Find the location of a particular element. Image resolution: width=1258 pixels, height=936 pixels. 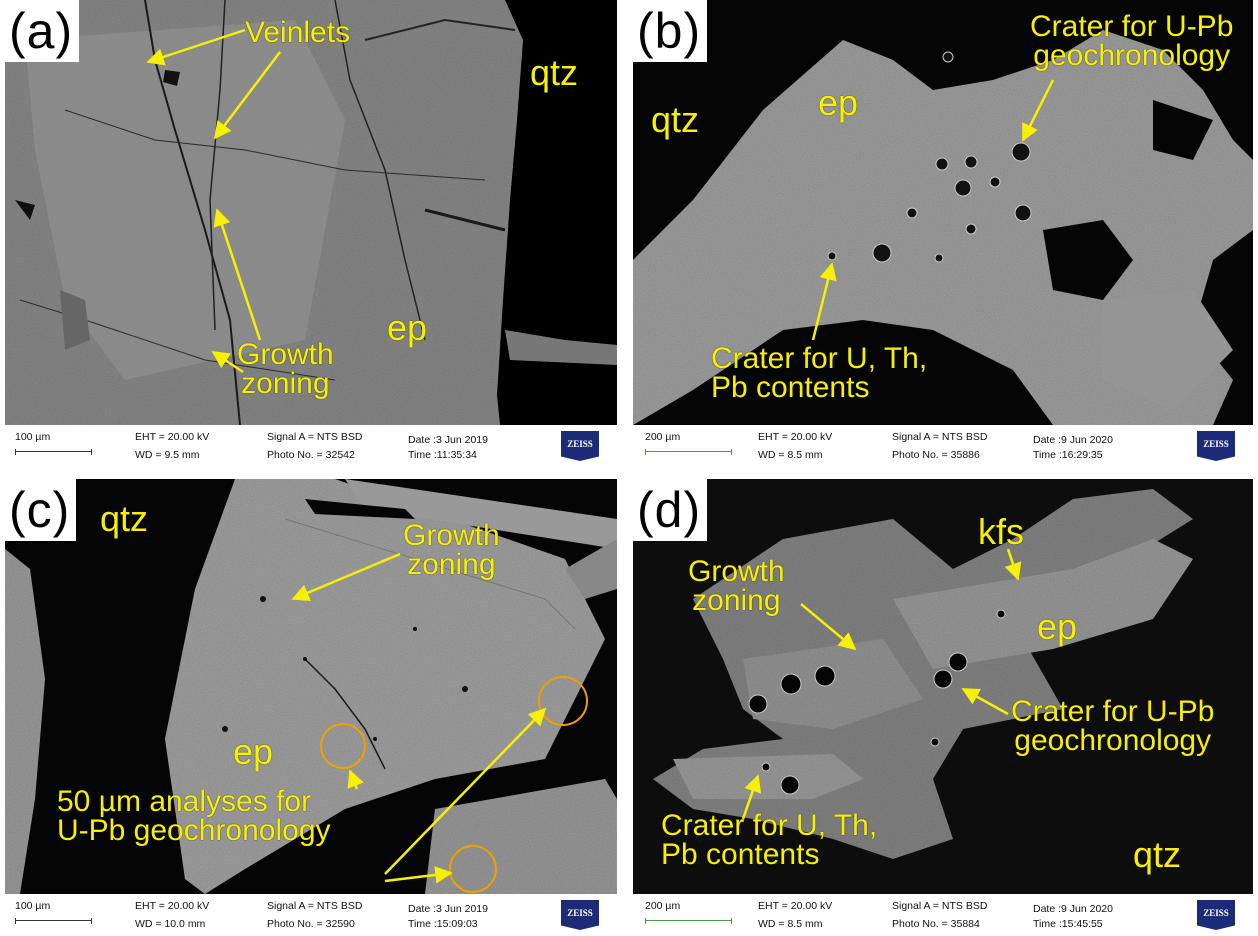

panel-label-c: (c) is located at coordinates (41, 510).